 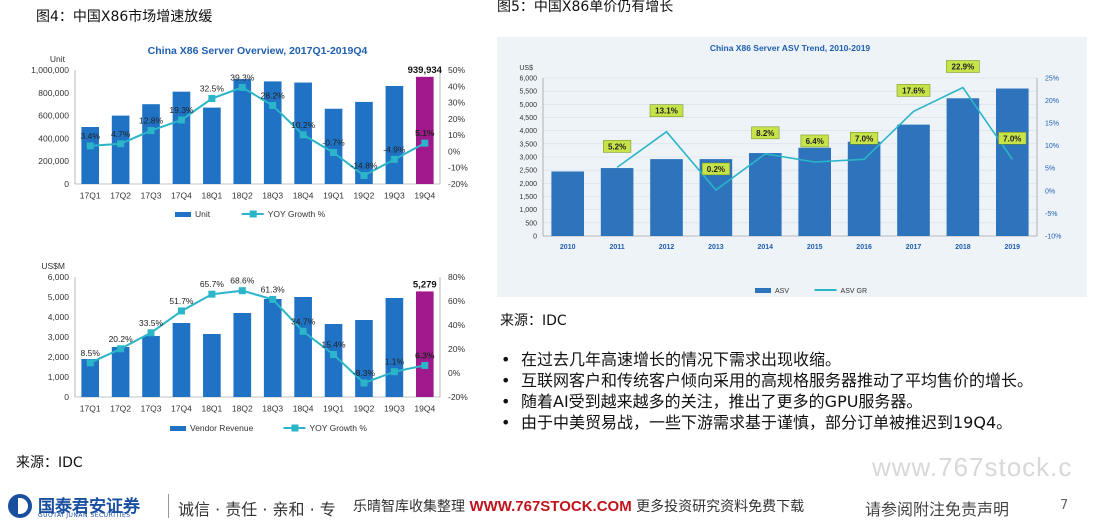 What do you see at coordinates (792, 401) in the screenshot?
I see `bullet-item: 随着AI受到越来越多的关注，推出了更多的GPU服务器。` at bounding box center [792, 401].